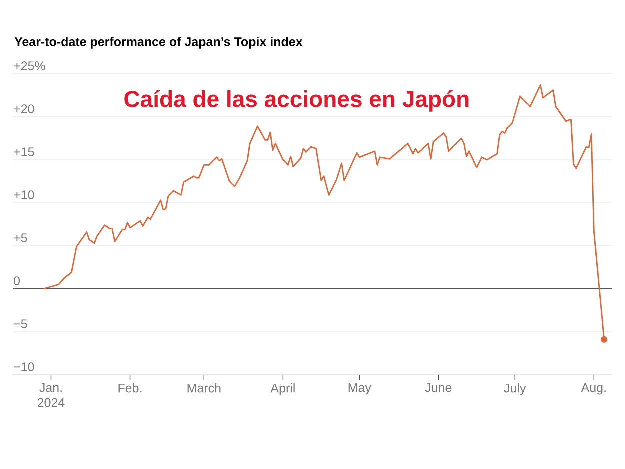 This screenshot has height=469, width=625. I want to click on y-tick-label: +20, so click(24, 109).